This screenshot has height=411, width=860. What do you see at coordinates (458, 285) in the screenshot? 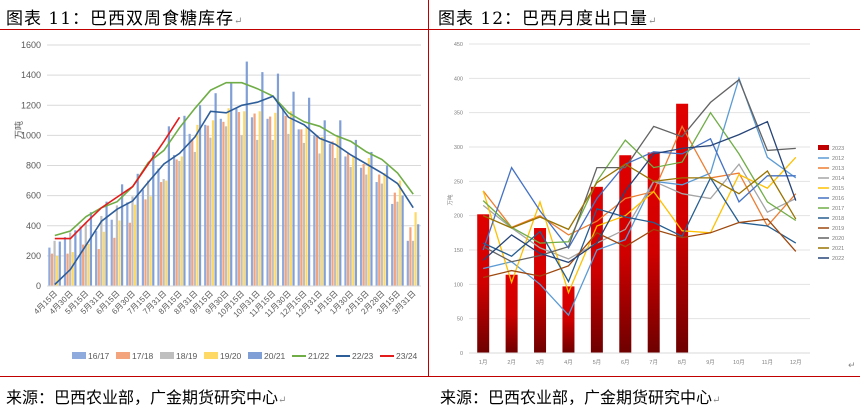
I see `y-tick-label: 100` at bounding box center [458, 285].